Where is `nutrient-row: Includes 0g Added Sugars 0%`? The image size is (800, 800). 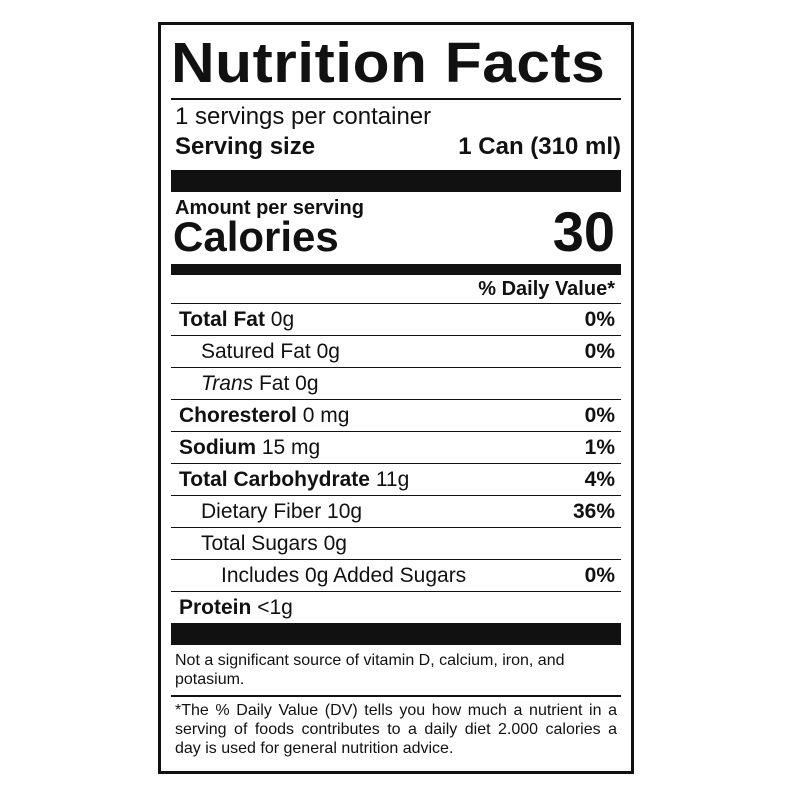 nutrient-row: Includes 0g Added Sugars 0% is located at coordinates (396, 575).